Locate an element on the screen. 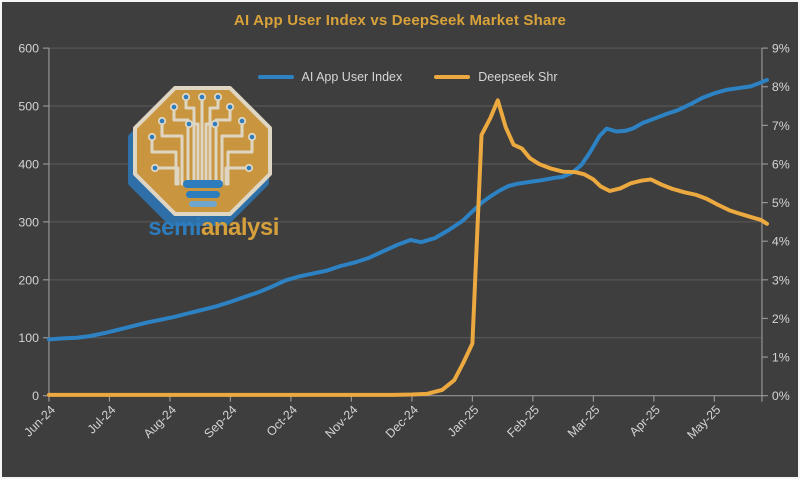 The width and height of the screenshot is (800, 479). y-axis-right-label: 4% is located at coordinates (781, 242).